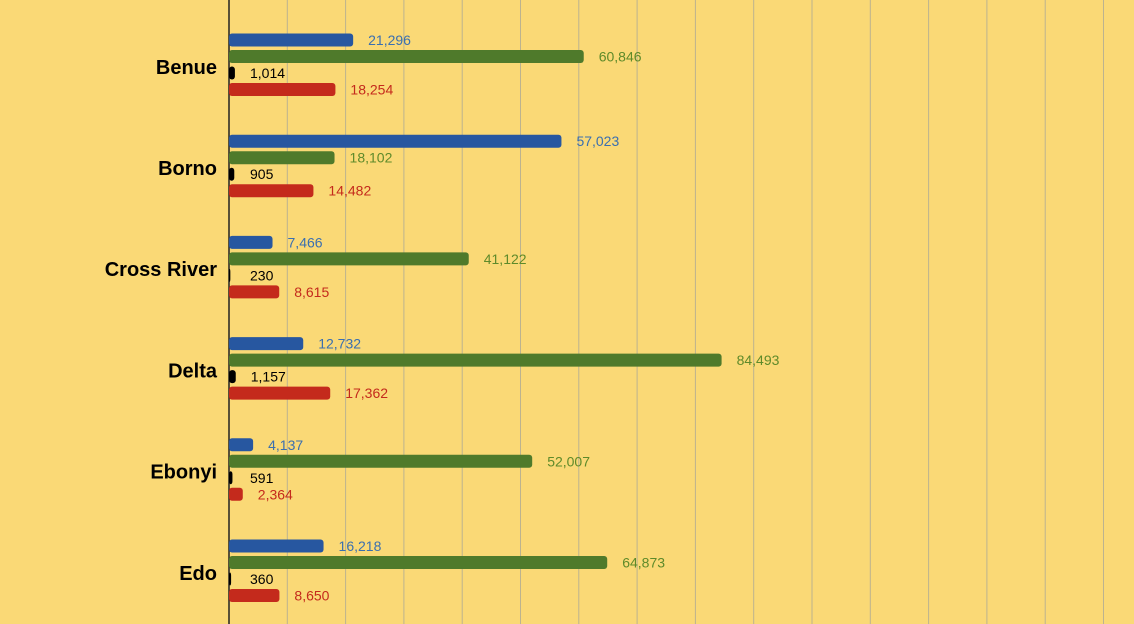 Image resolution: width=1134 pixels, height=624 pixels. I want to click on category-label: Delta, so click(193, 371).